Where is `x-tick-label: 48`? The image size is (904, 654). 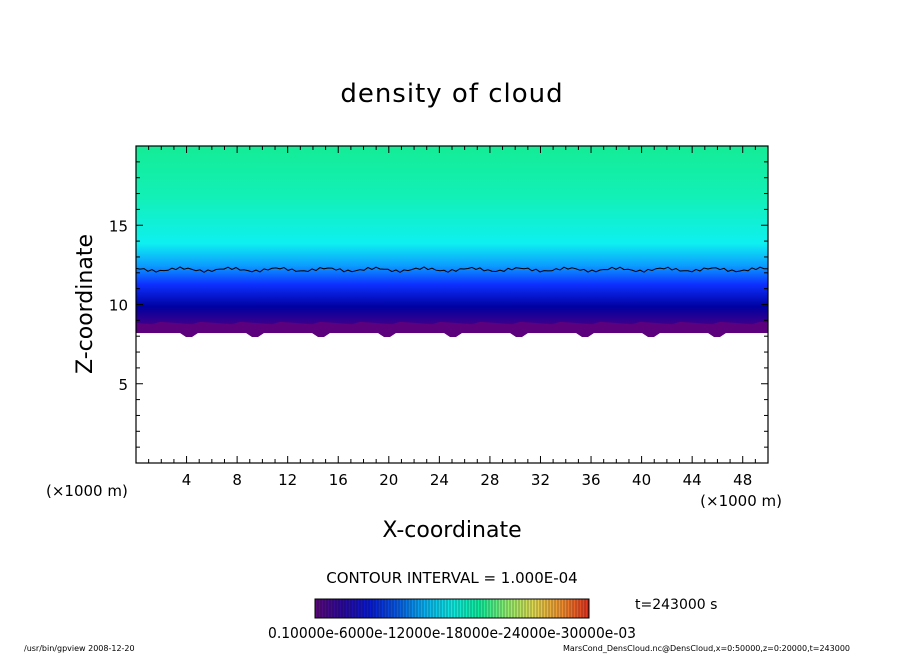 x-tick-label: 48 is located at coordinates (742, 480).